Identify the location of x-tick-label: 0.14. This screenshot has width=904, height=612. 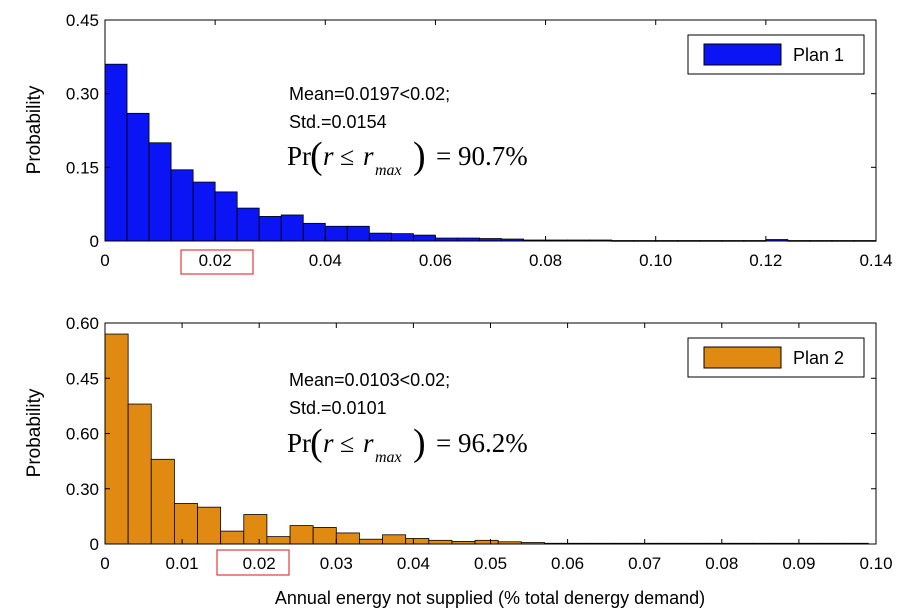
(875, 260).